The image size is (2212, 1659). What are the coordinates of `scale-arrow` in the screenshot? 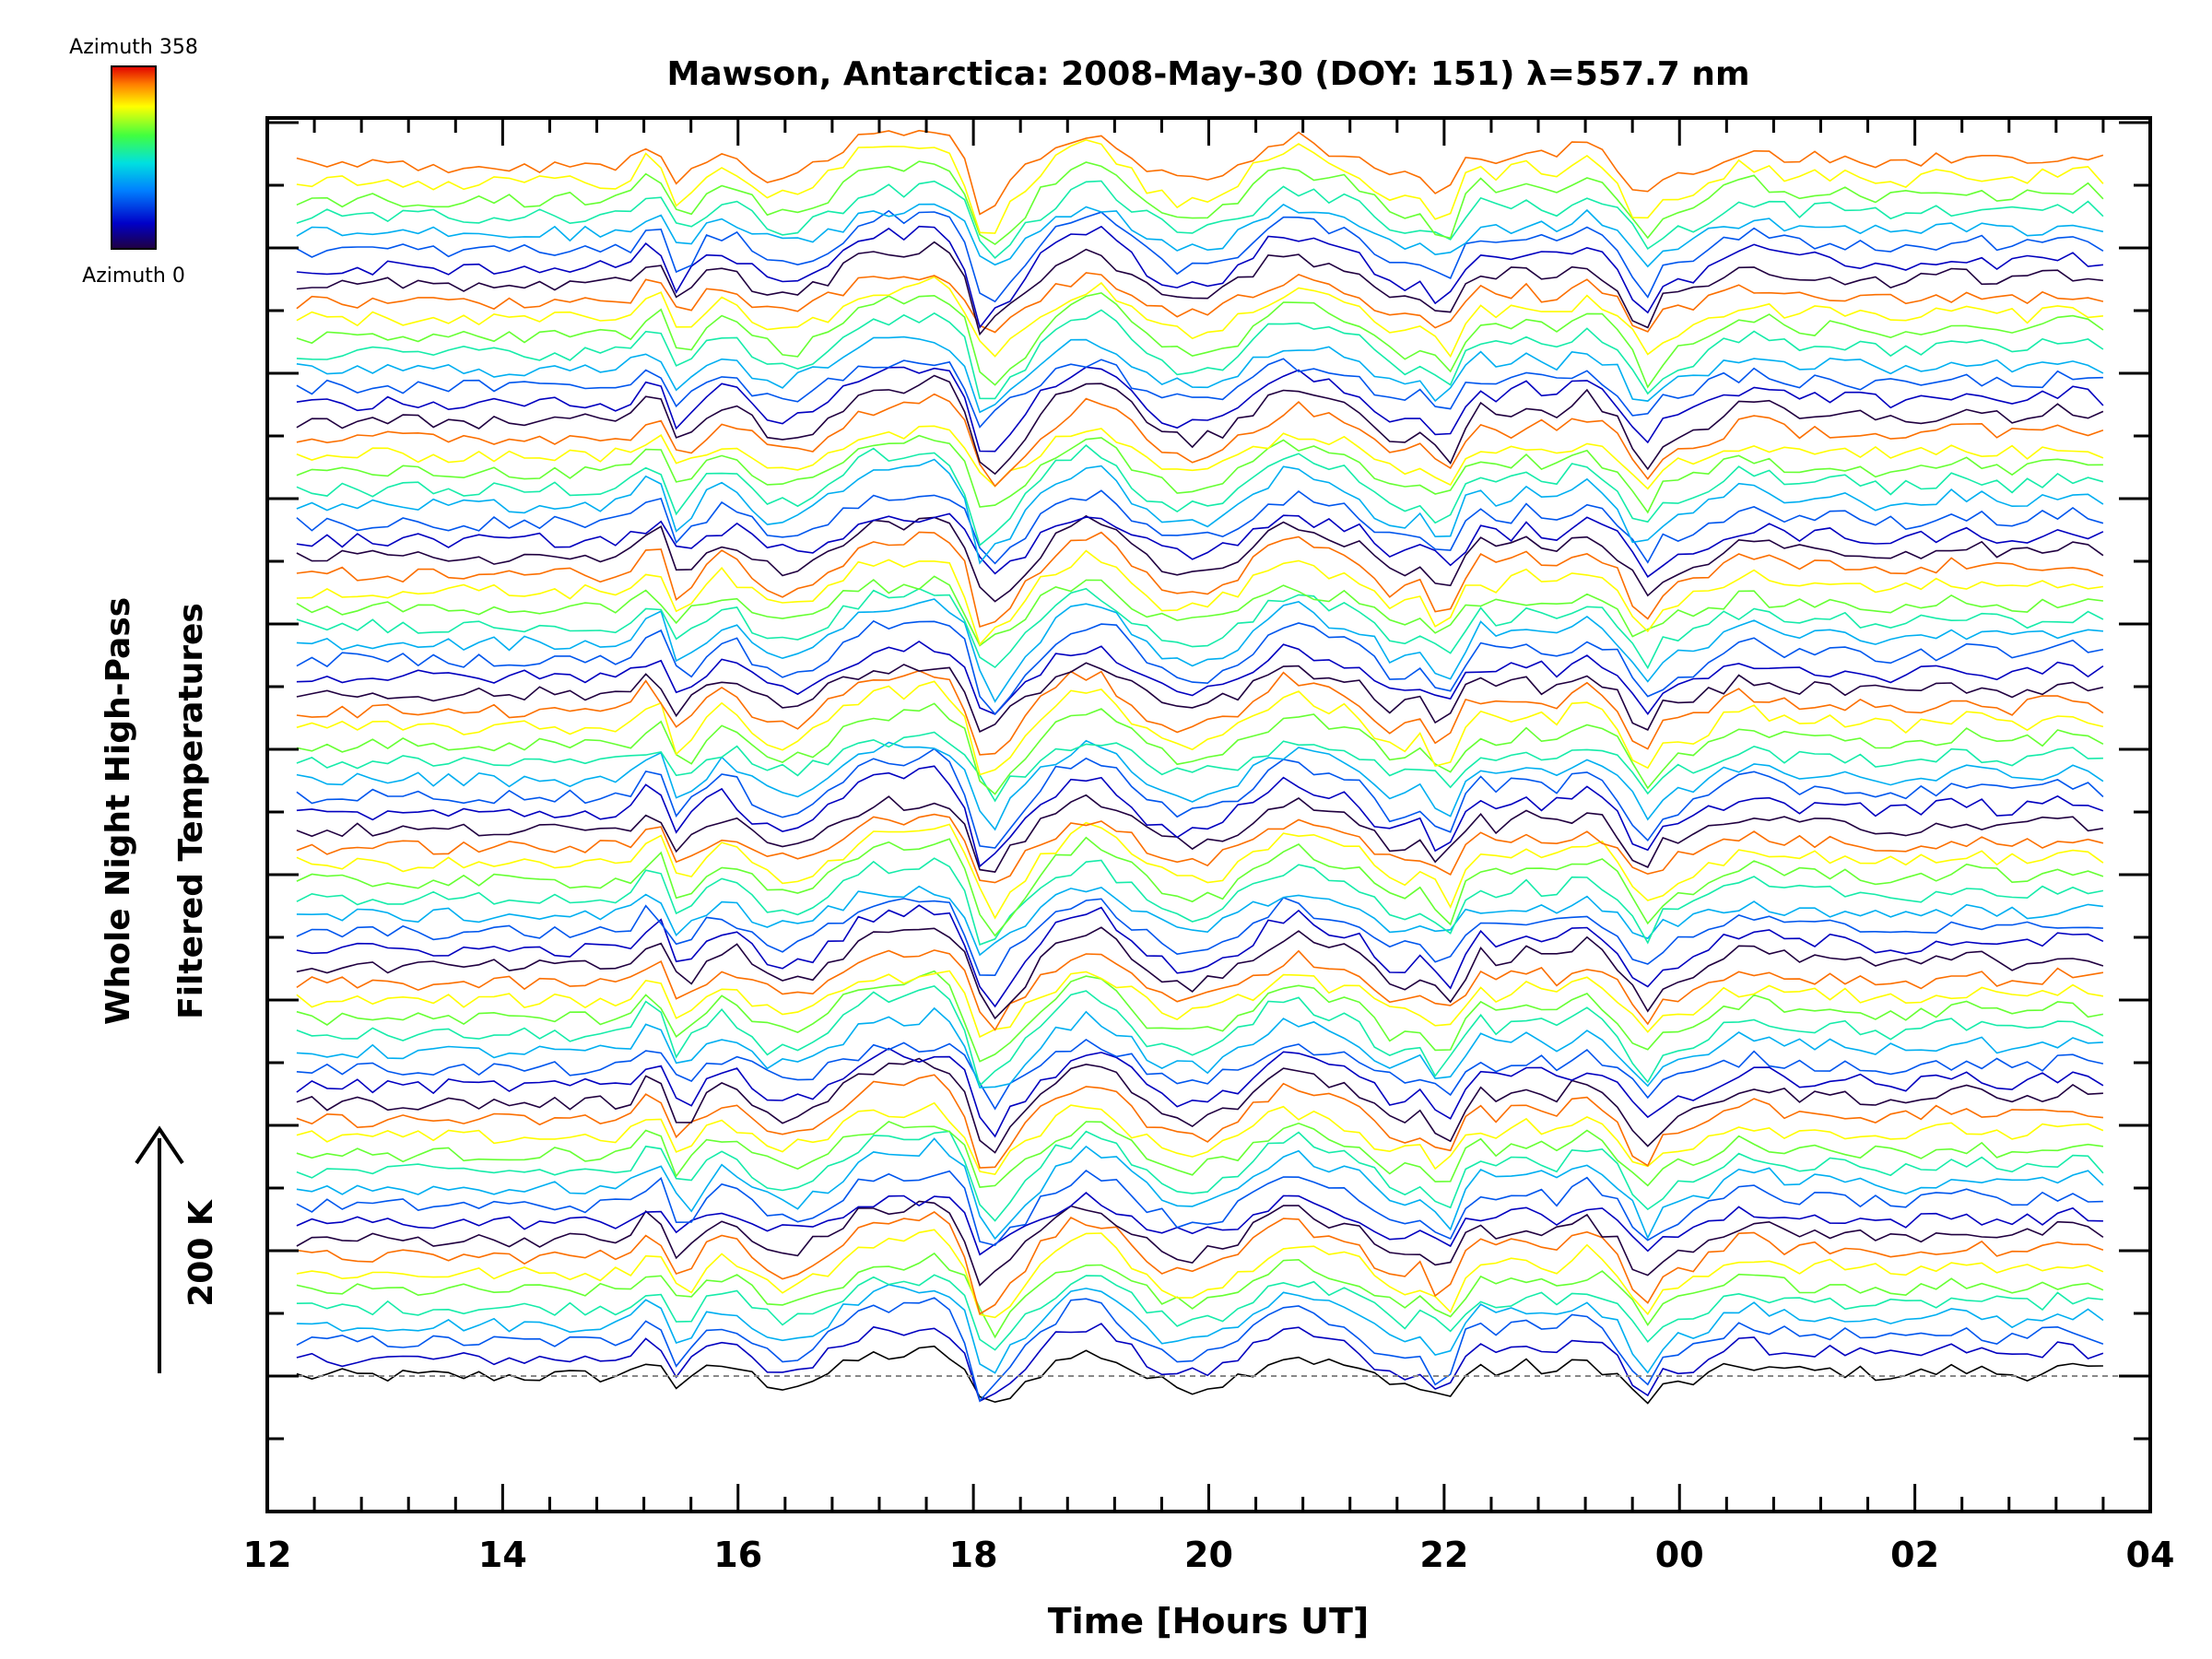 It's located at (159, 1249).